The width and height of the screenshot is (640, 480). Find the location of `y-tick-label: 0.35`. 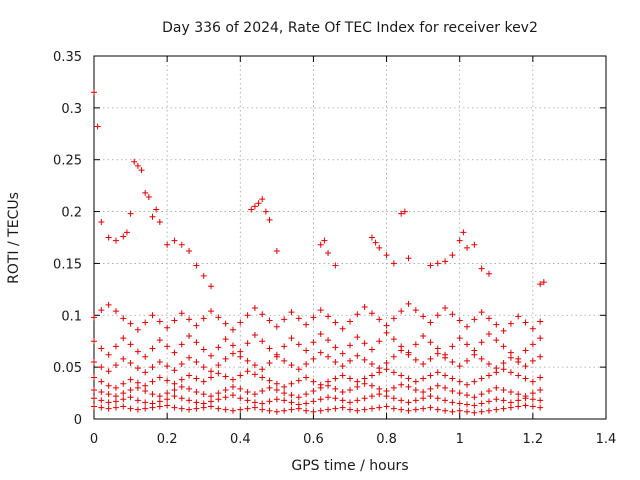

y-tick-label: 0.35 is located at coordinates (67, 57).